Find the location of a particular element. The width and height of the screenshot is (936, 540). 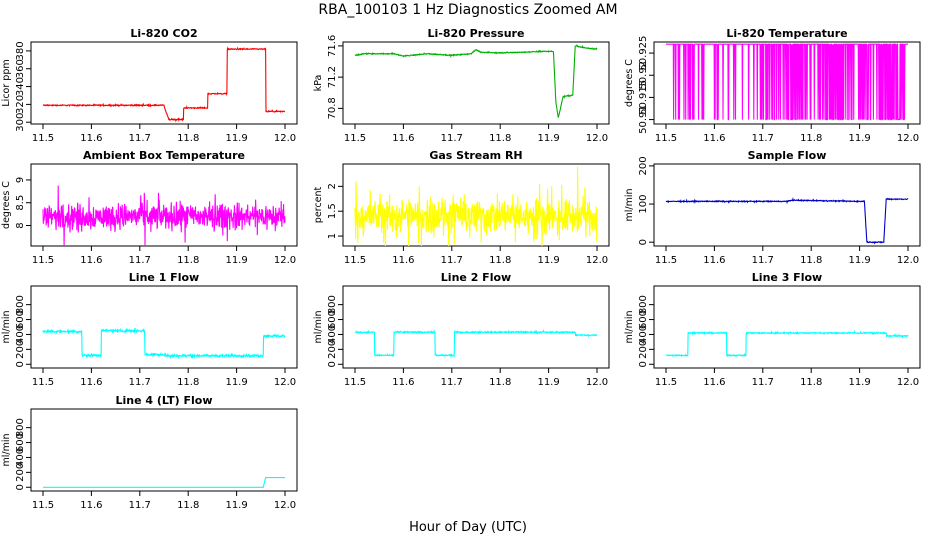

y-tick-label: 50.91 is located at coordinates (643, 119).